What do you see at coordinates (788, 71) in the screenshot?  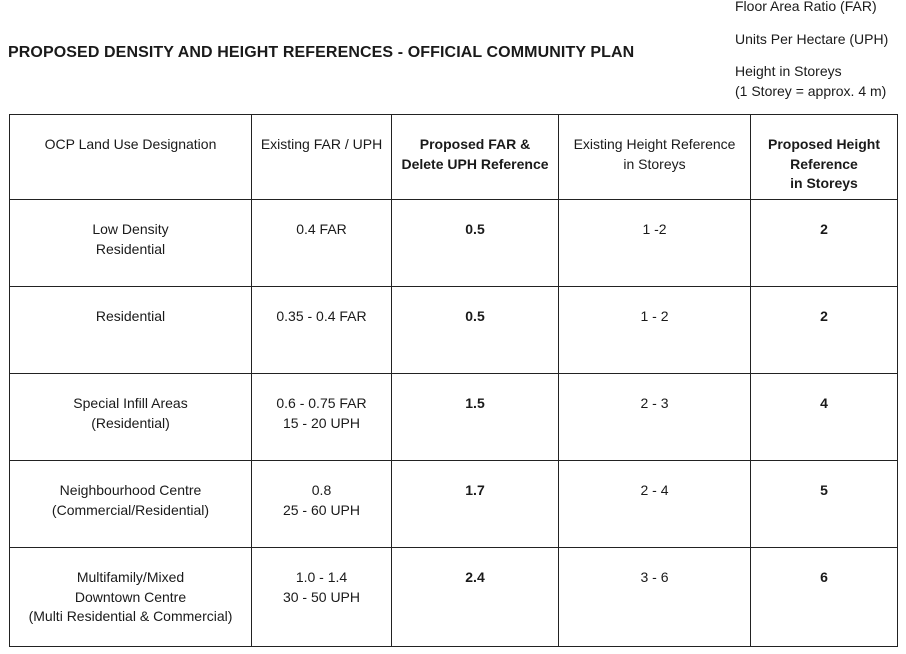 I see `legend-height: Height in Storeys` at bounding box center [788, 71].